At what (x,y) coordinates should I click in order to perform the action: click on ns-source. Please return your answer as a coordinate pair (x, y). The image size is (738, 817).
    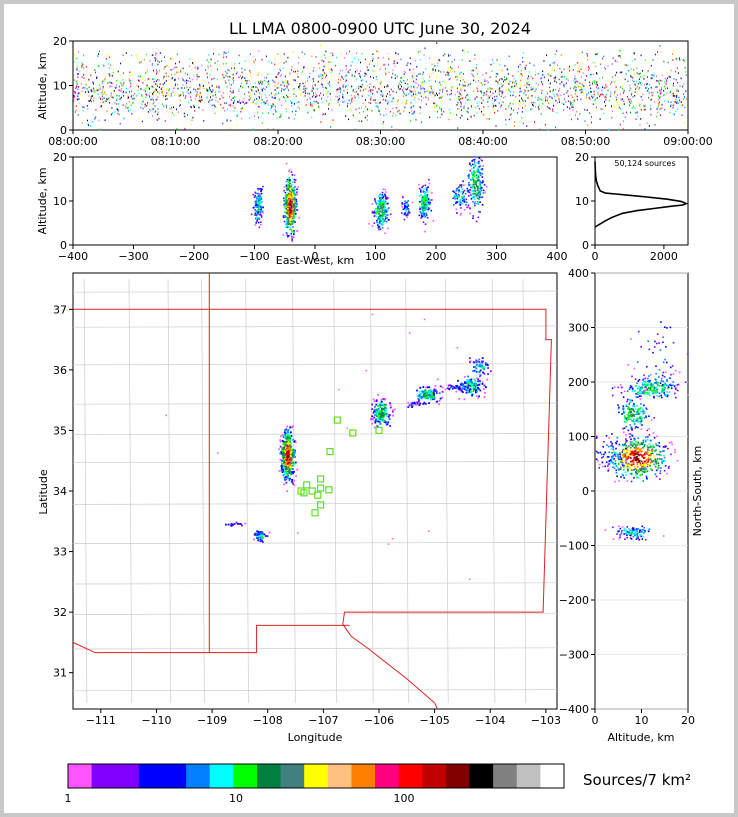
    Looking at the image, I should click on (603, 466).